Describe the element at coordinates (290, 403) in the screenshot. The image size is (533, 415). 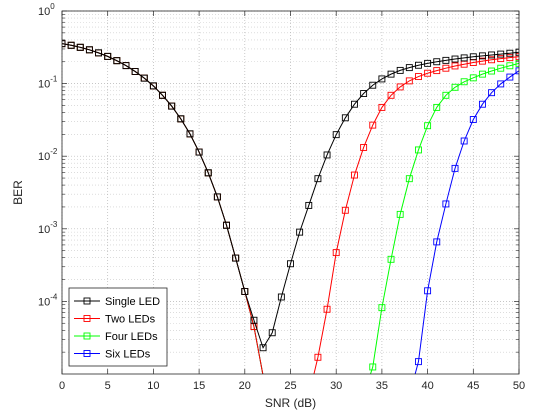
I see `x-axis-label: SNR (dB)` at that location.